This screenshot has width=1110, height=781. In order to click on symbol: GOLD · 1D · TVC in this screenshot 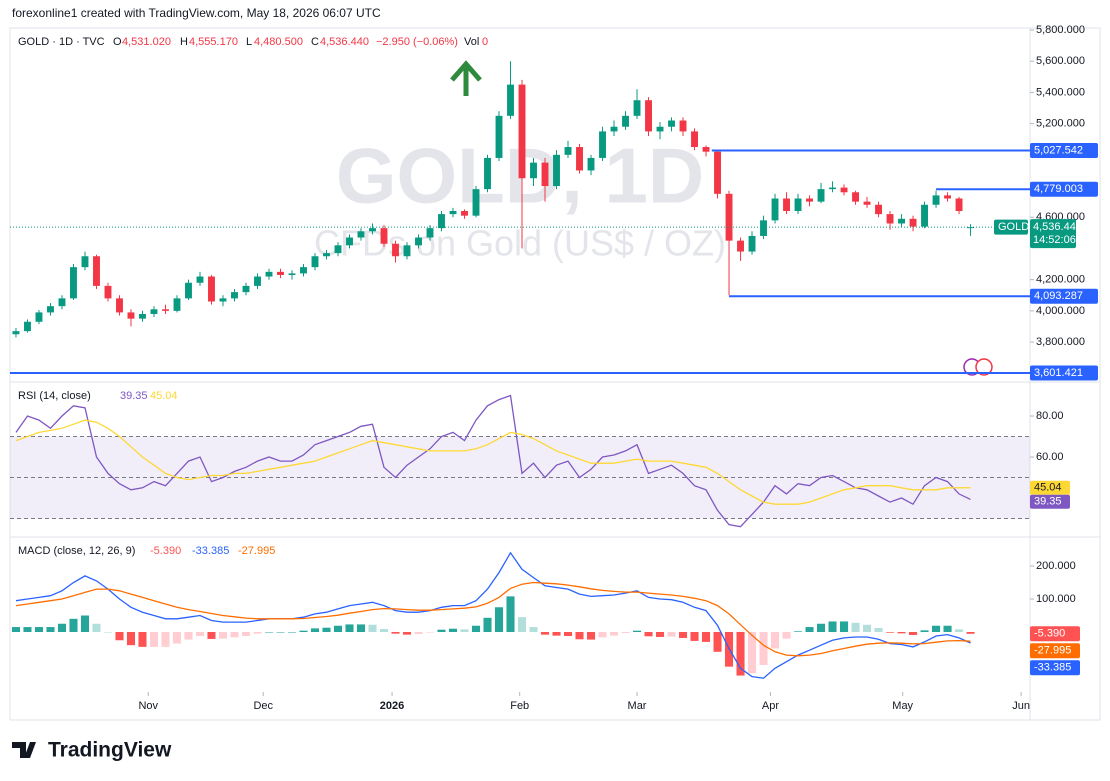, I will do `click(61, 42)`.